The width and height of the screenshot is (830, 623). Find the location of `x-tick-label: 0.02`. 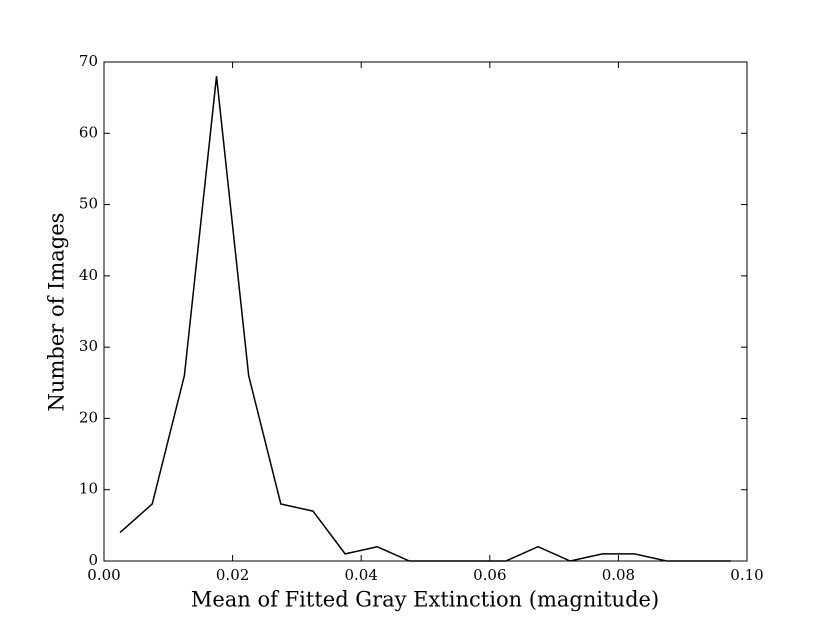

x-tick-label: 0.02 is located at coordinates (232, 575).